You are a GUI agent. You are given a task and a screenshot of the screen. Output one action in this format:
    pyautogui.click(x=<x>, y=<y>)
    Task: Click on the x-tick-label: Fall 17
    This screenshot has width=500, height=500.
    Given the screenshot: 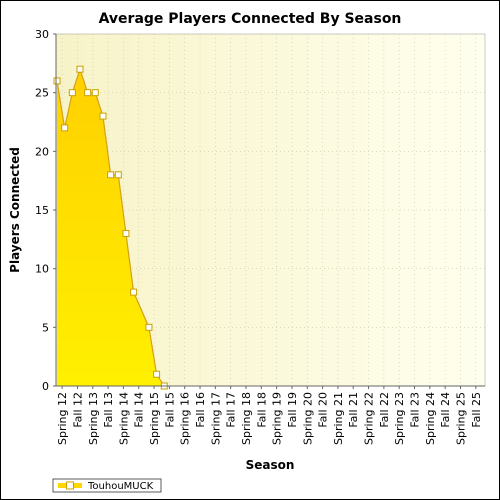 What is the action you would take?
    pyautogui.click(x=231, y=410)
    